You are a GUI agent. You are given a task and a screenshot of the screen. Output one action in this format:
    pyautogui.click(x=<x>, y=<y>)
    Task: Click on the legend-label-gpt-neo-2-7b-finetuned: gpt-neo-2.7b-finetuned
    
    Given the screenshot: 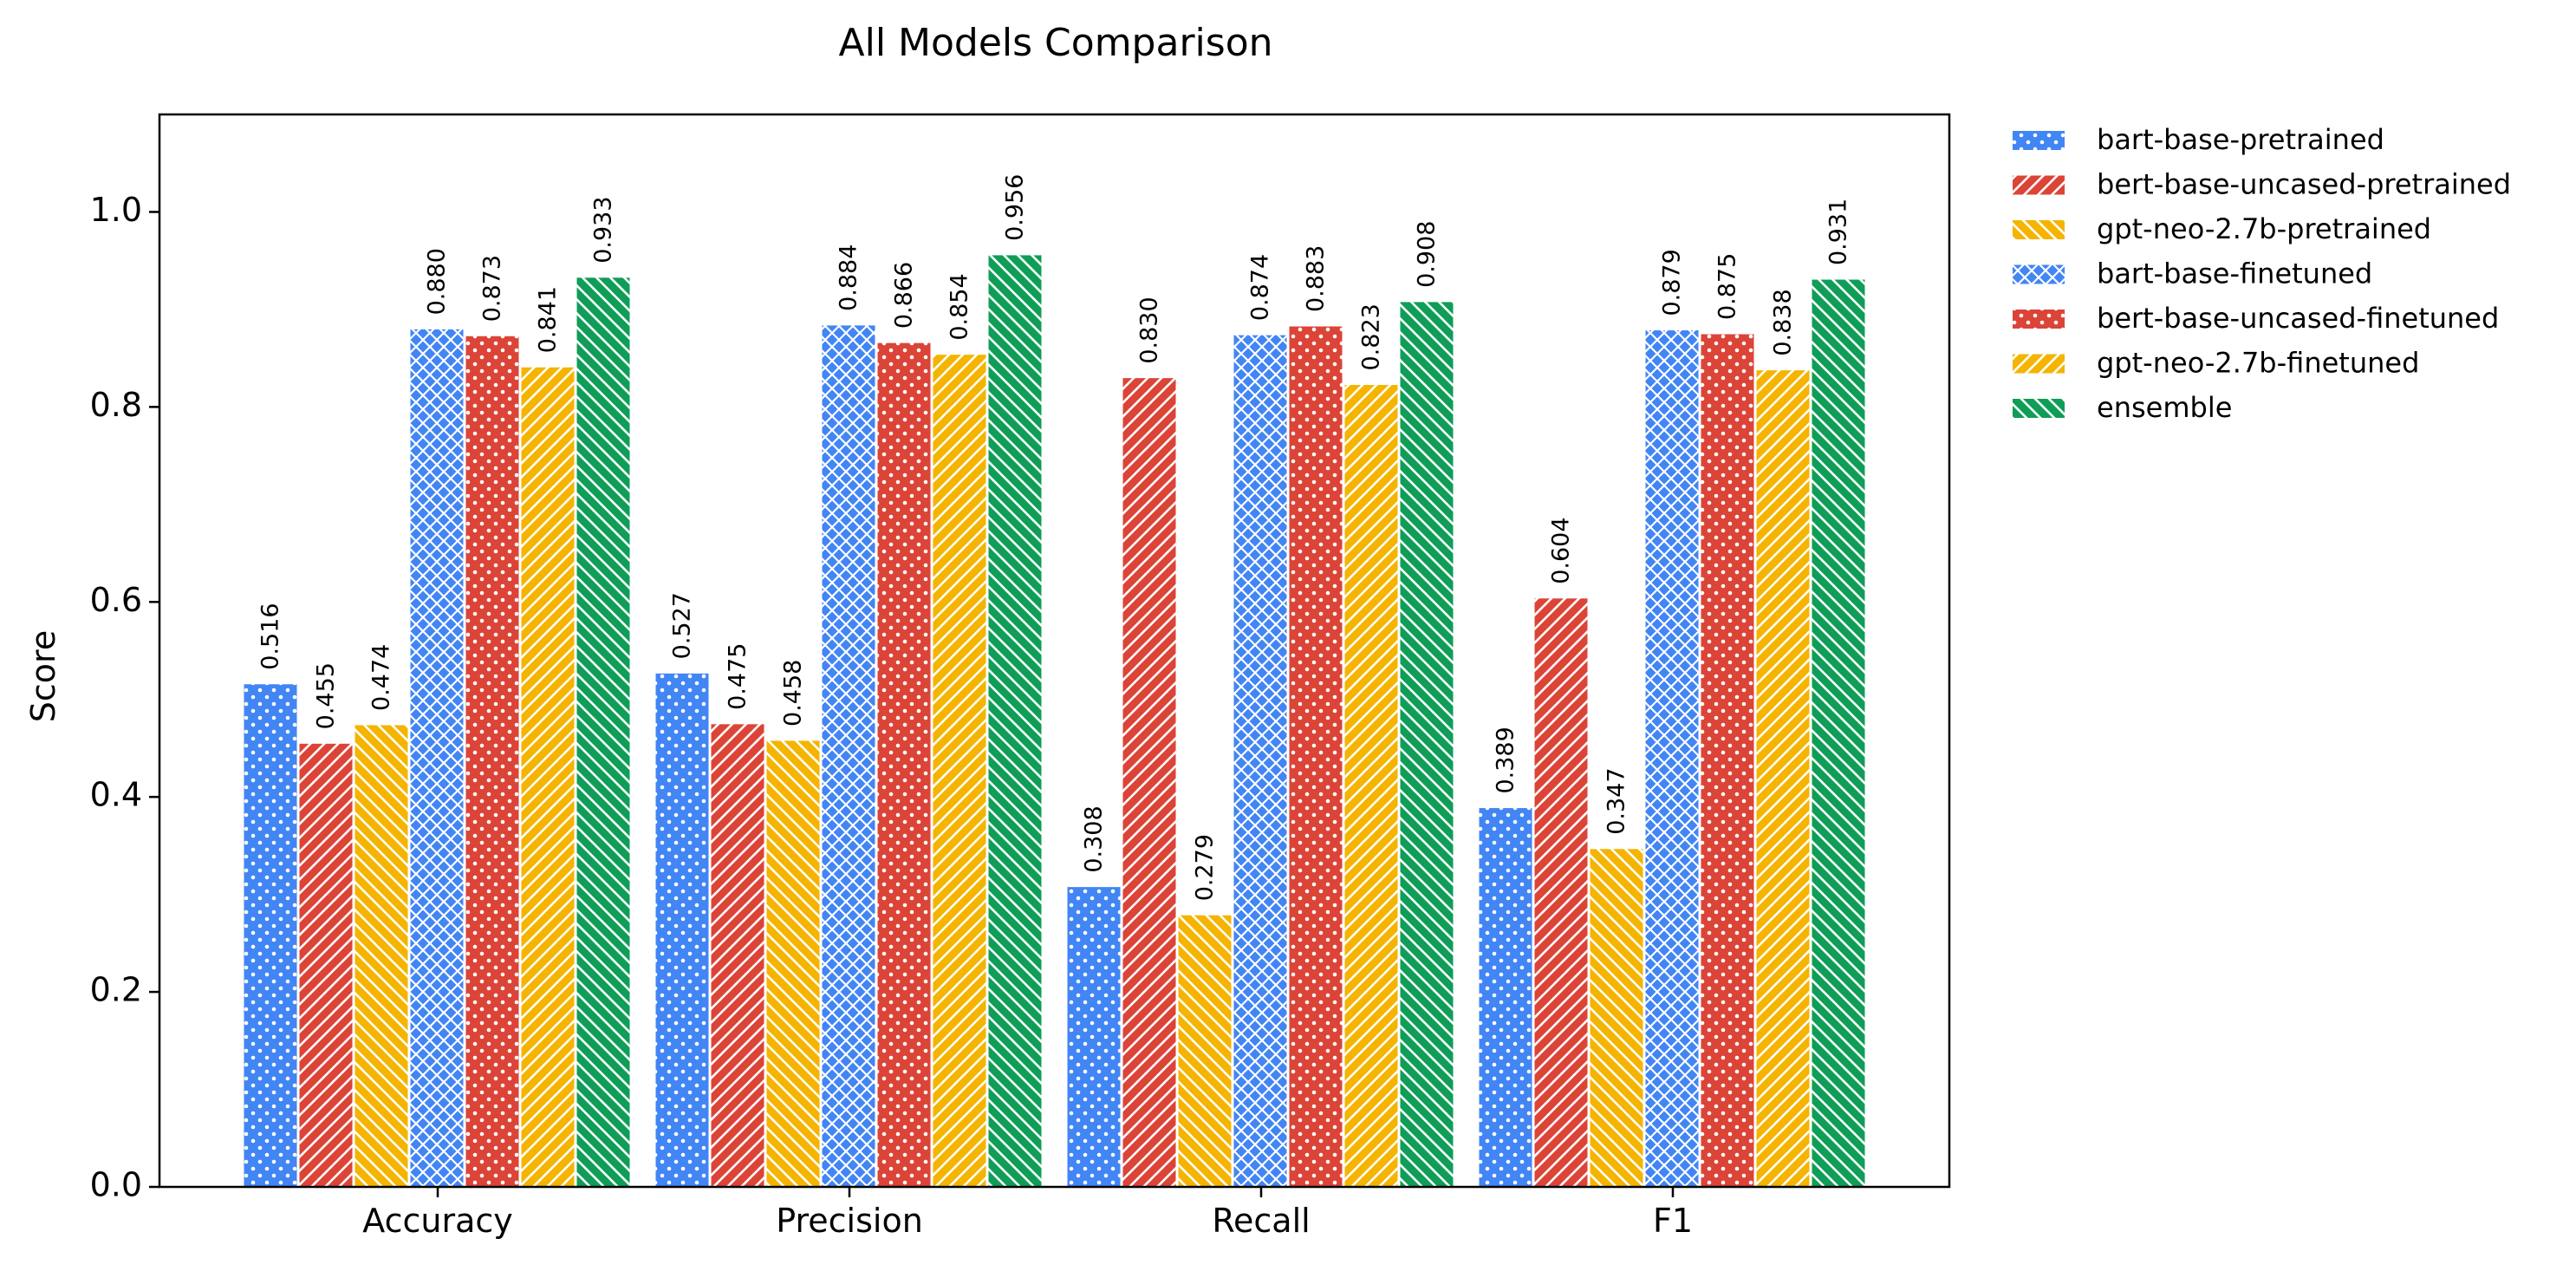 What is the action you would take?
    pyautogui.click(x=2258, y=363)
    